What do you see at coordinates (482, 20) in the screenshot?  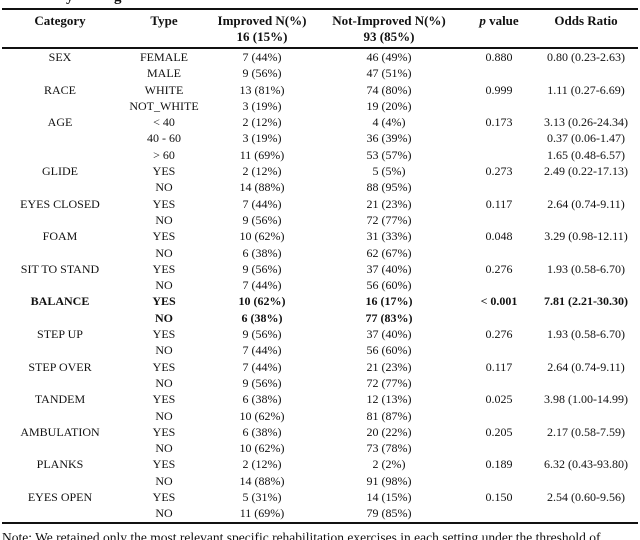 I see `p-value-italic-p: p` at bounding box center [482, 20].